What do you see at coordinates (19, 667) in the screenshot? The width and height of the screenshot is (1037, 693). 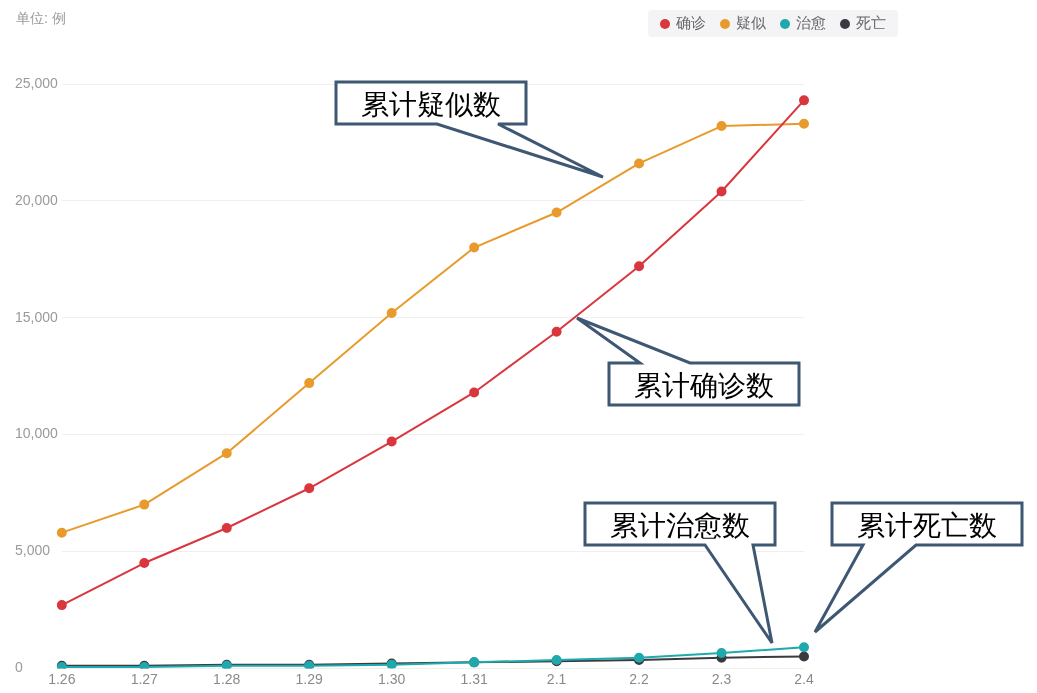 I see `y-tick-label: 0` at bounding box center [19, 667].